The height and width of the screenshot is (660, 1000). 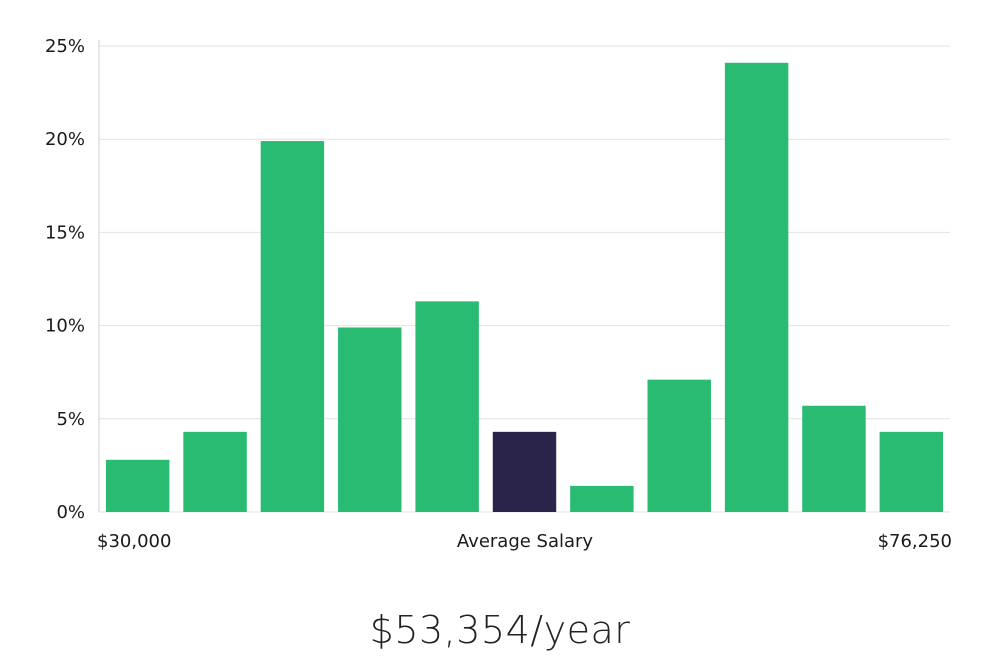 I want to click on y-tick-label: 20%, so click(x=65, y=139).